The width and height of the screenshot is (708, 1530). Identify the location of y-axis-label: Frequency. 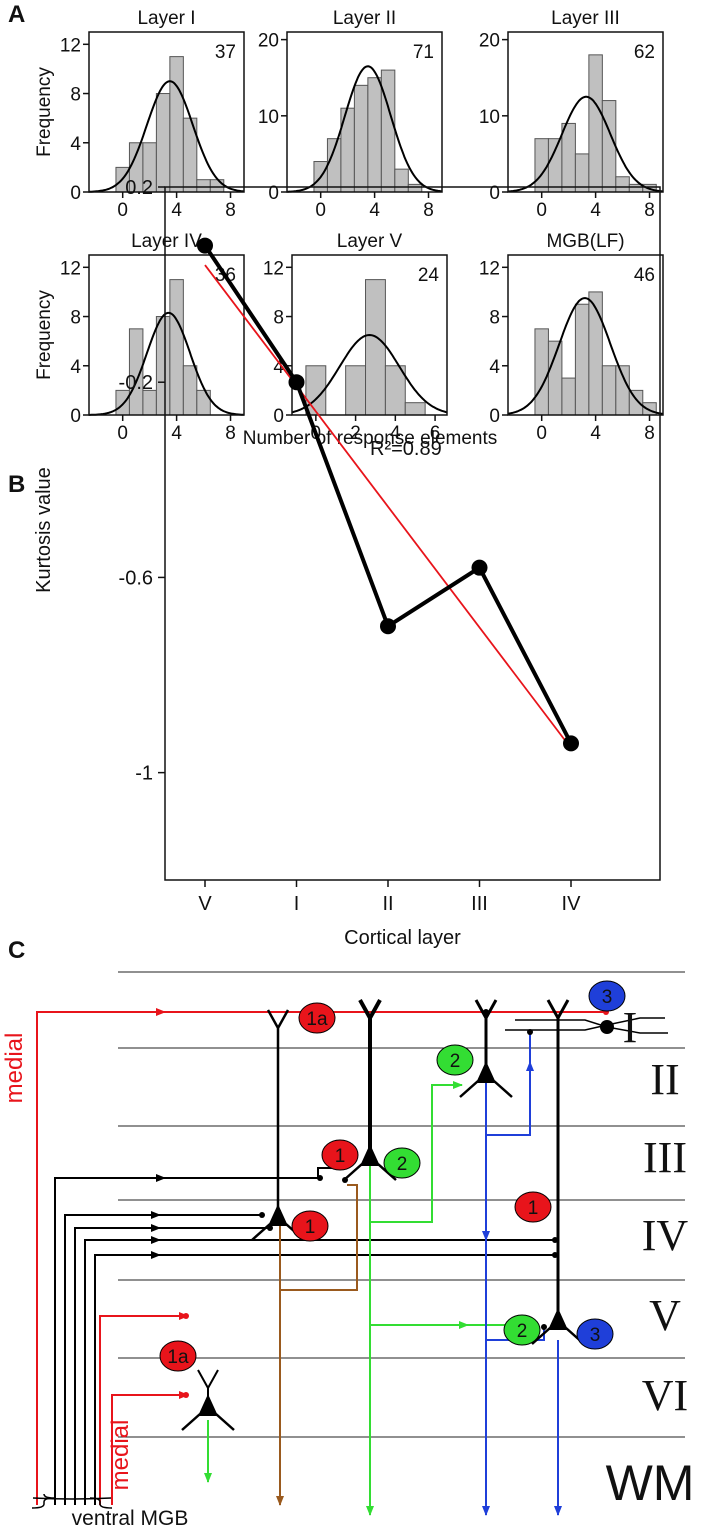
(44, 112).